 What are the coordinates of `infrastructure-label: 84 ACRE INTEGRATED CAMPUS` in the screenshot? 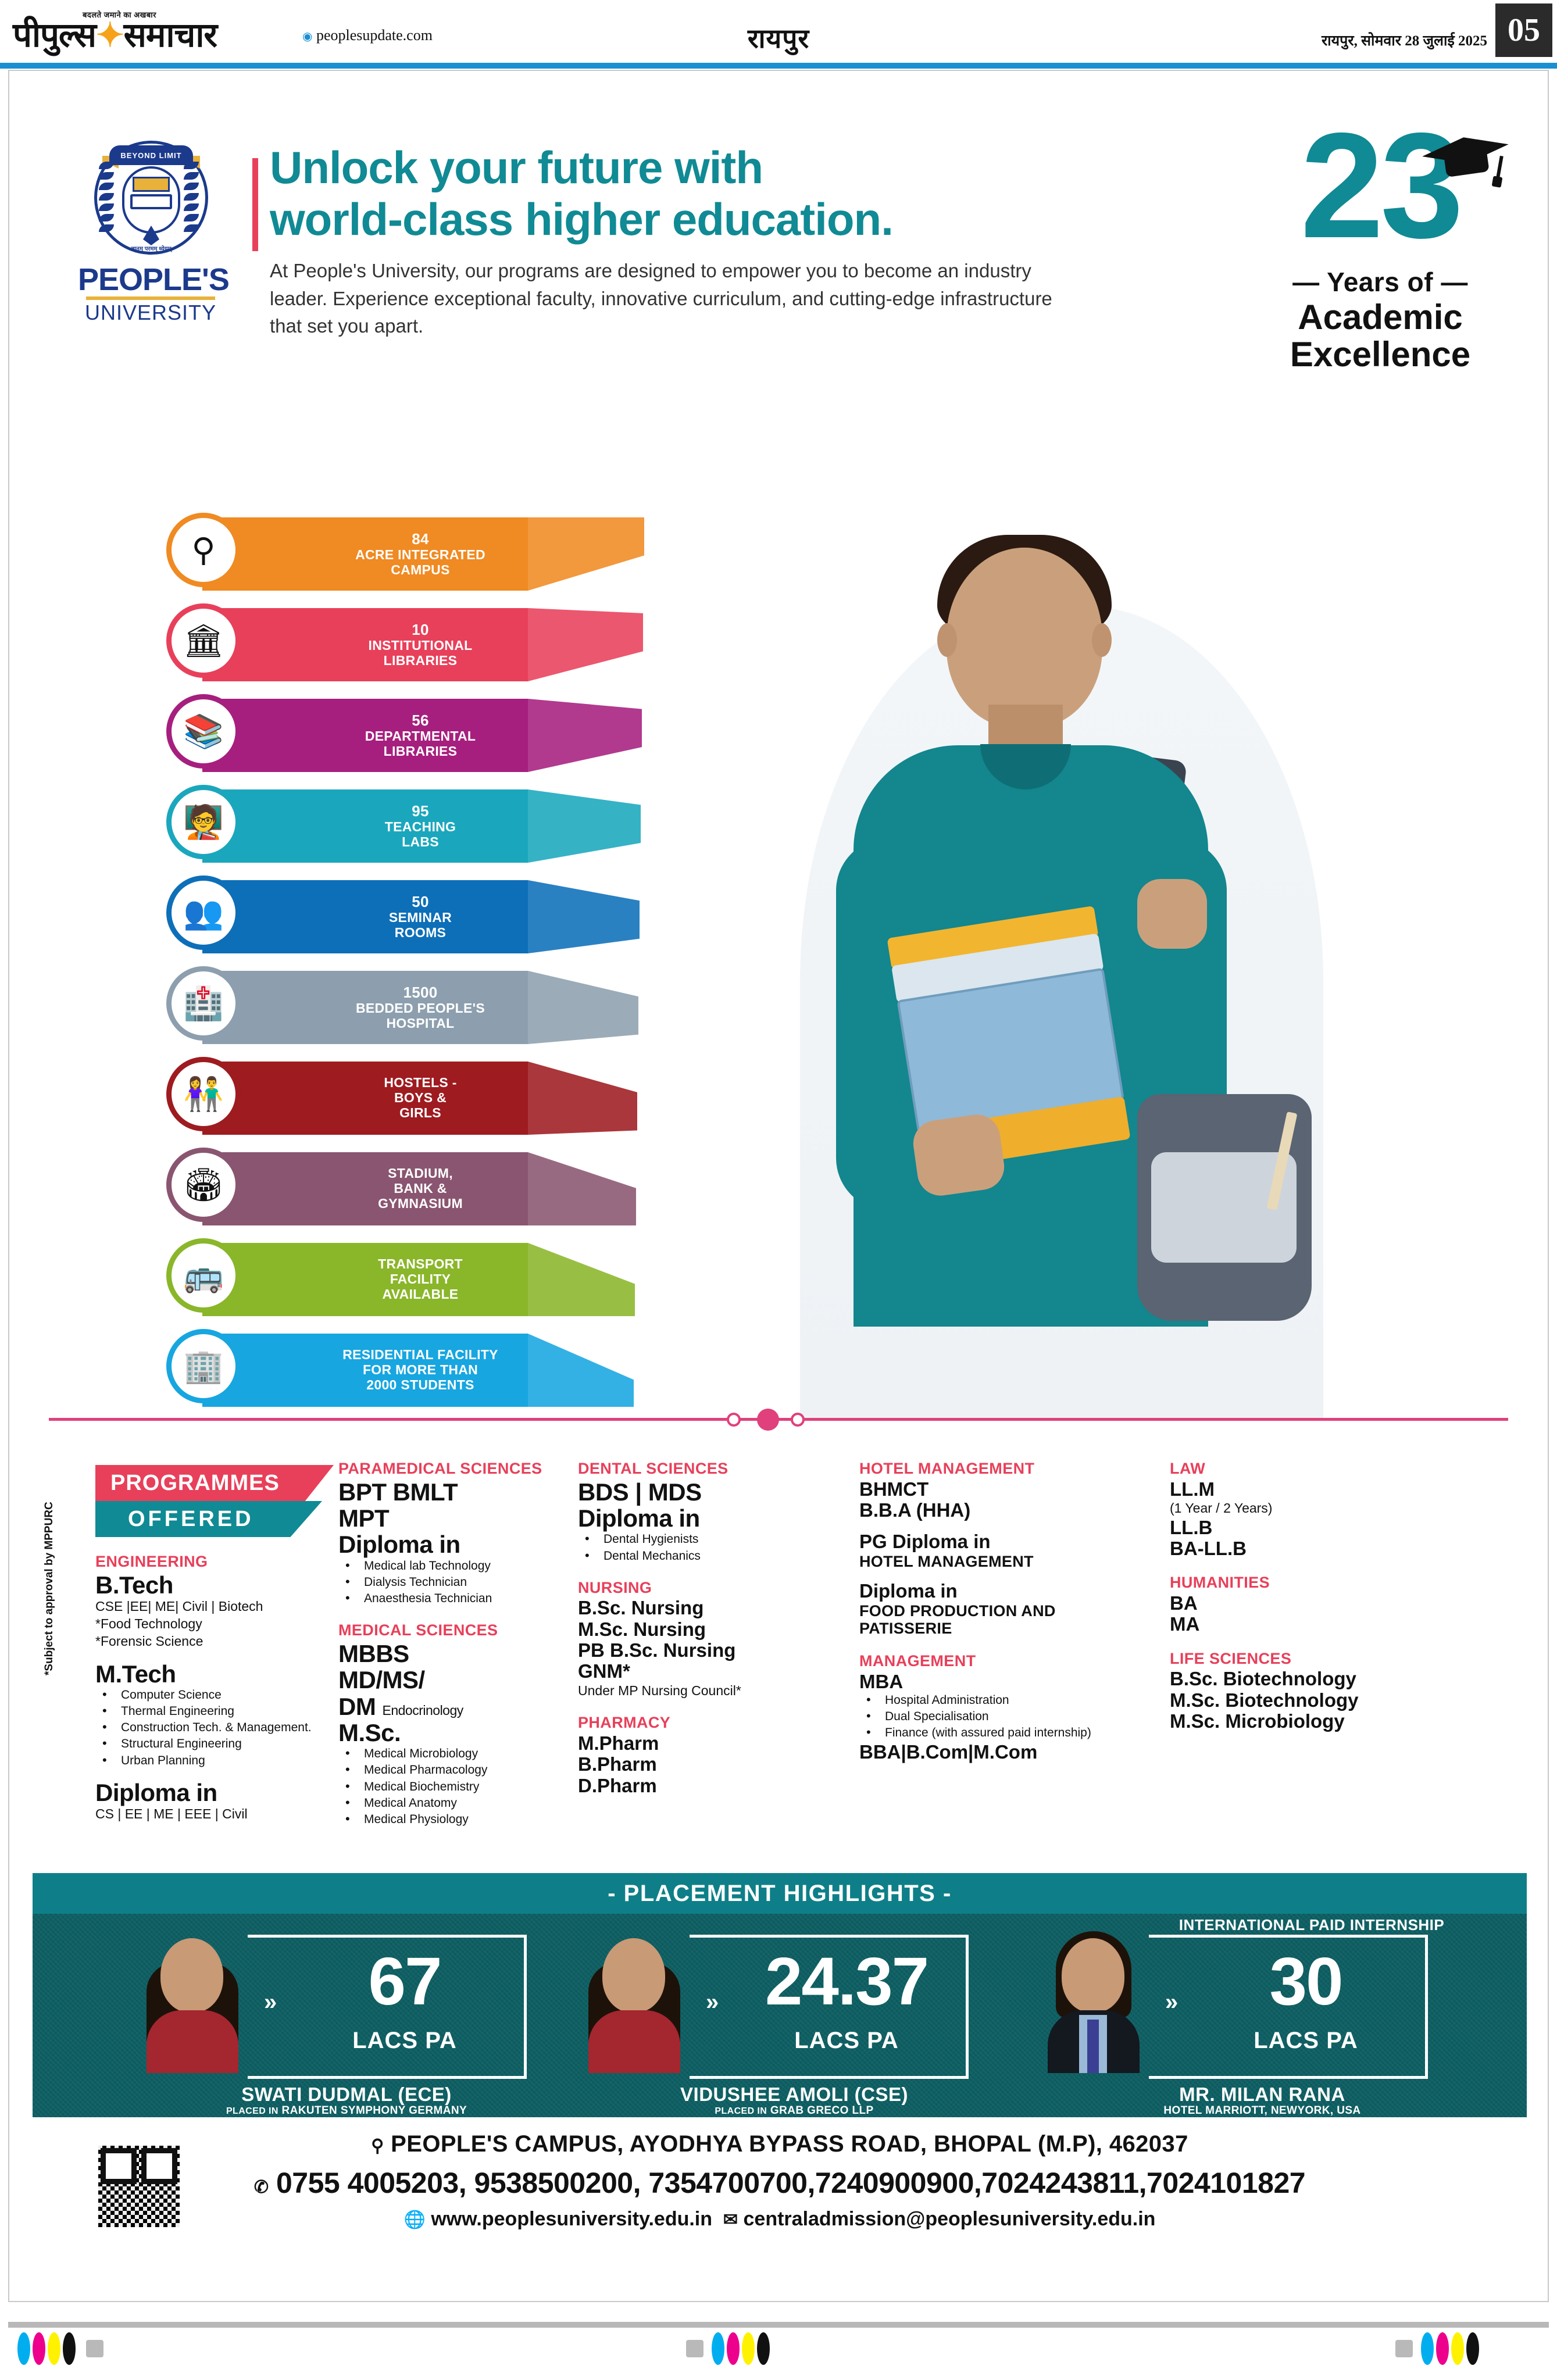 It's located at (420, 553).